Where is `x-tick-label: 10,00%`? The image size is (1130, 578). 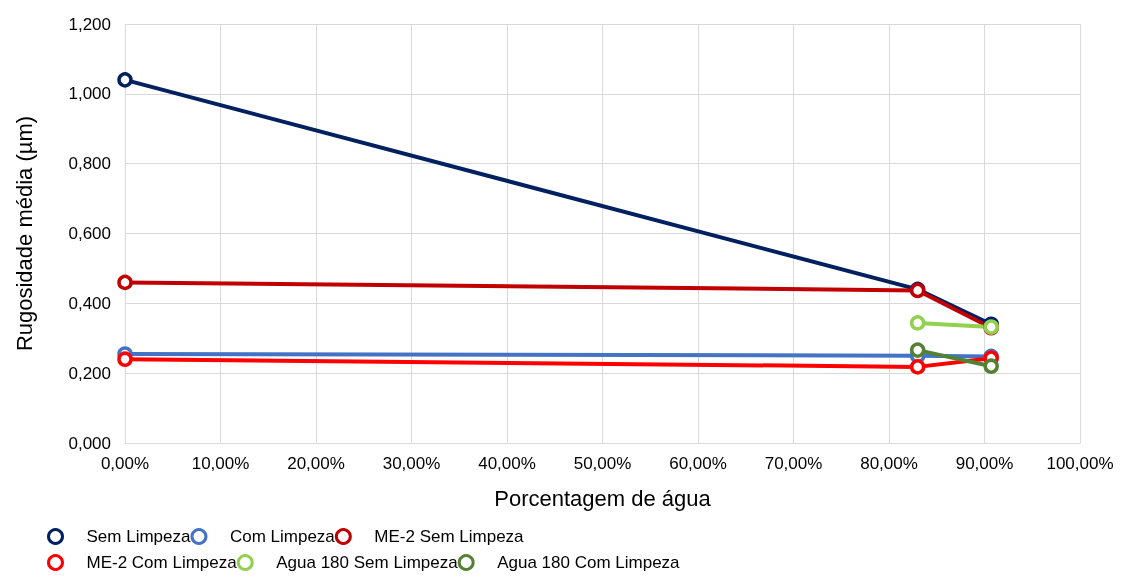 x-tick-label: 10,00% is located at coordinates (220, 463).